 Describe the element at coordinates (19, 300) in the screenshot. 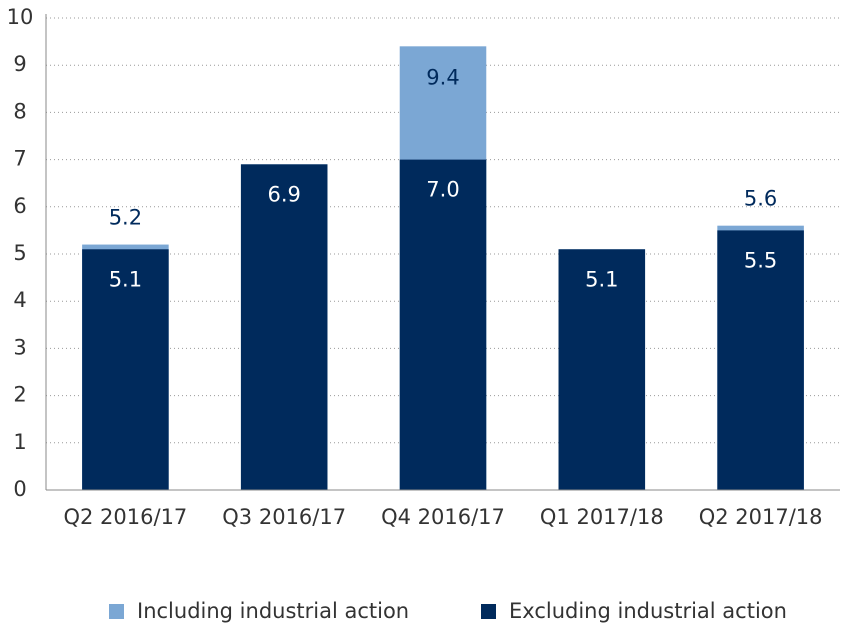

I see `y-tick-label: 4` at that location.